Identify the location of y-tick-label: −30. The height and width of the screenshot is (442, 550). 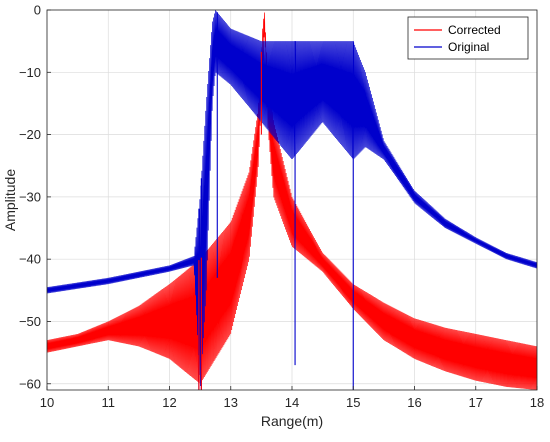
(30, 196).